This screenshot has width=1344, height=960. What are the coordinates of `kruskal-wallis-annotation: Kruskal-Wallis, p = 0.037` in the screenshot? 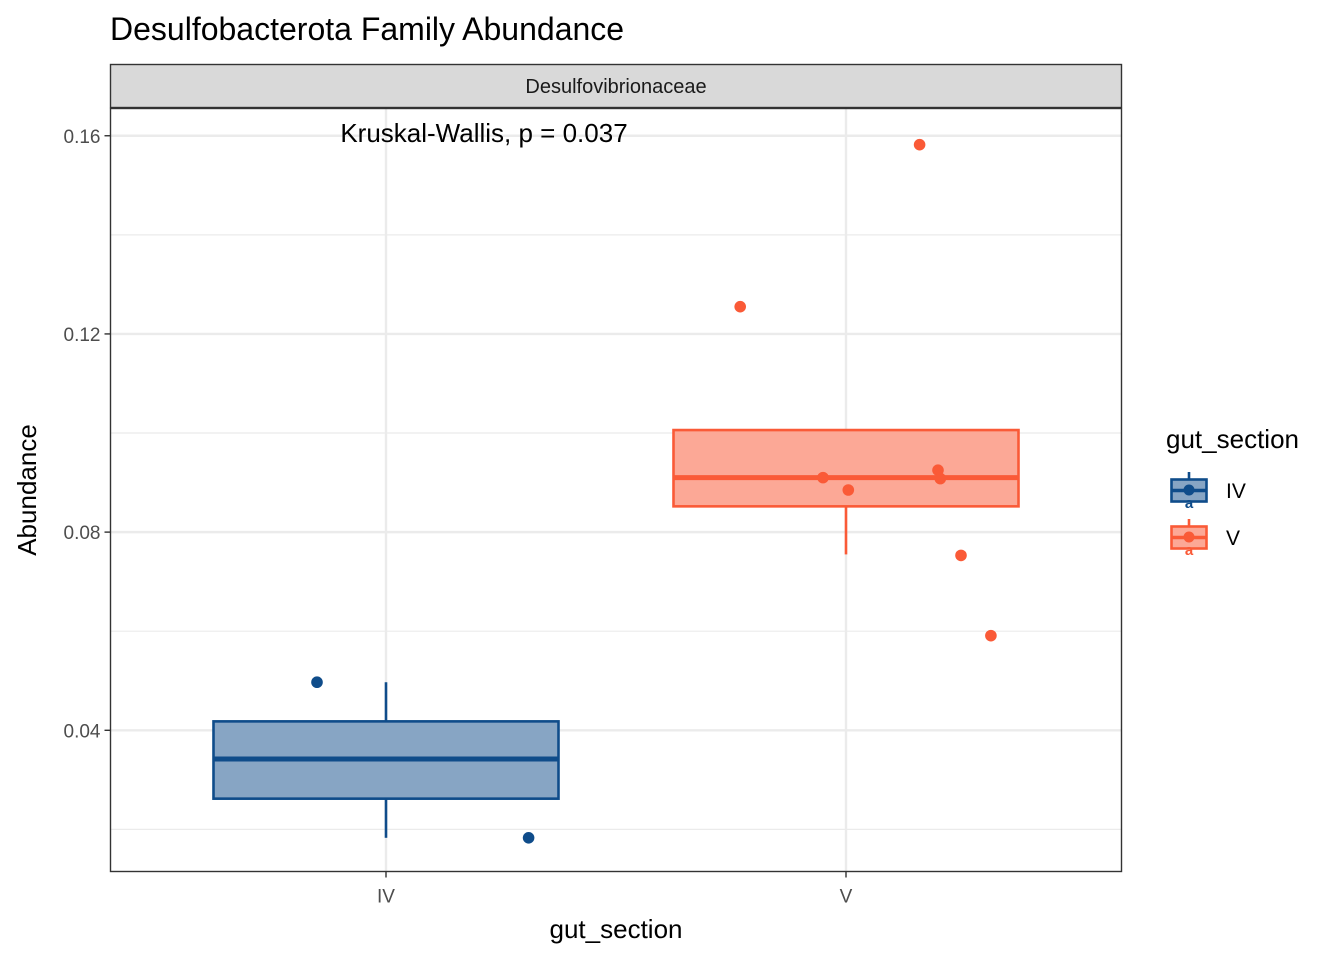 It's located at (483, 133).